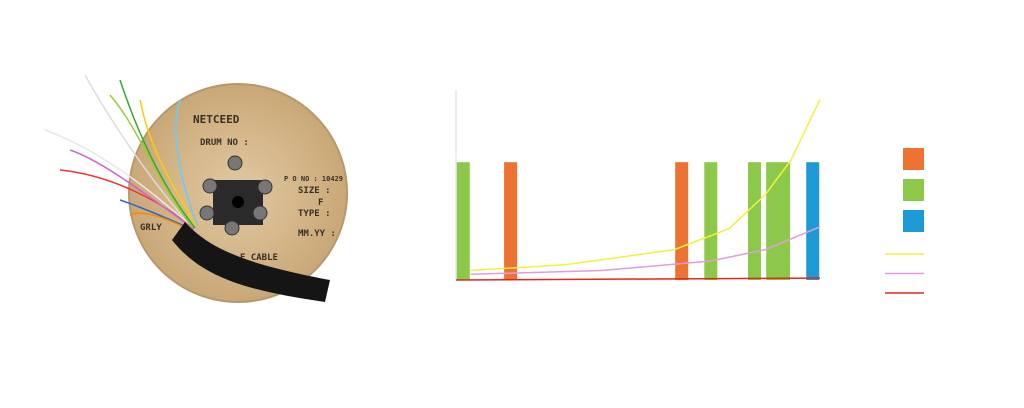 The image size is (1024, 408). I want to click on legend, so click(904, 221).